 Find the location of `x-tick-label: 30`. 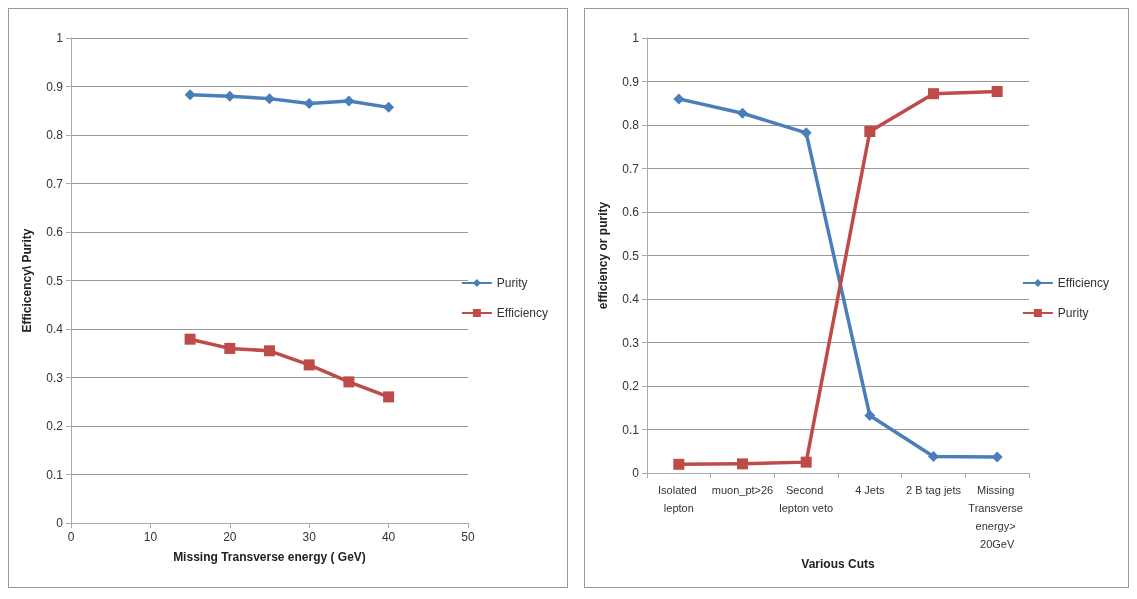

x-tick-label: 30 is located at coordinates (309, 537).